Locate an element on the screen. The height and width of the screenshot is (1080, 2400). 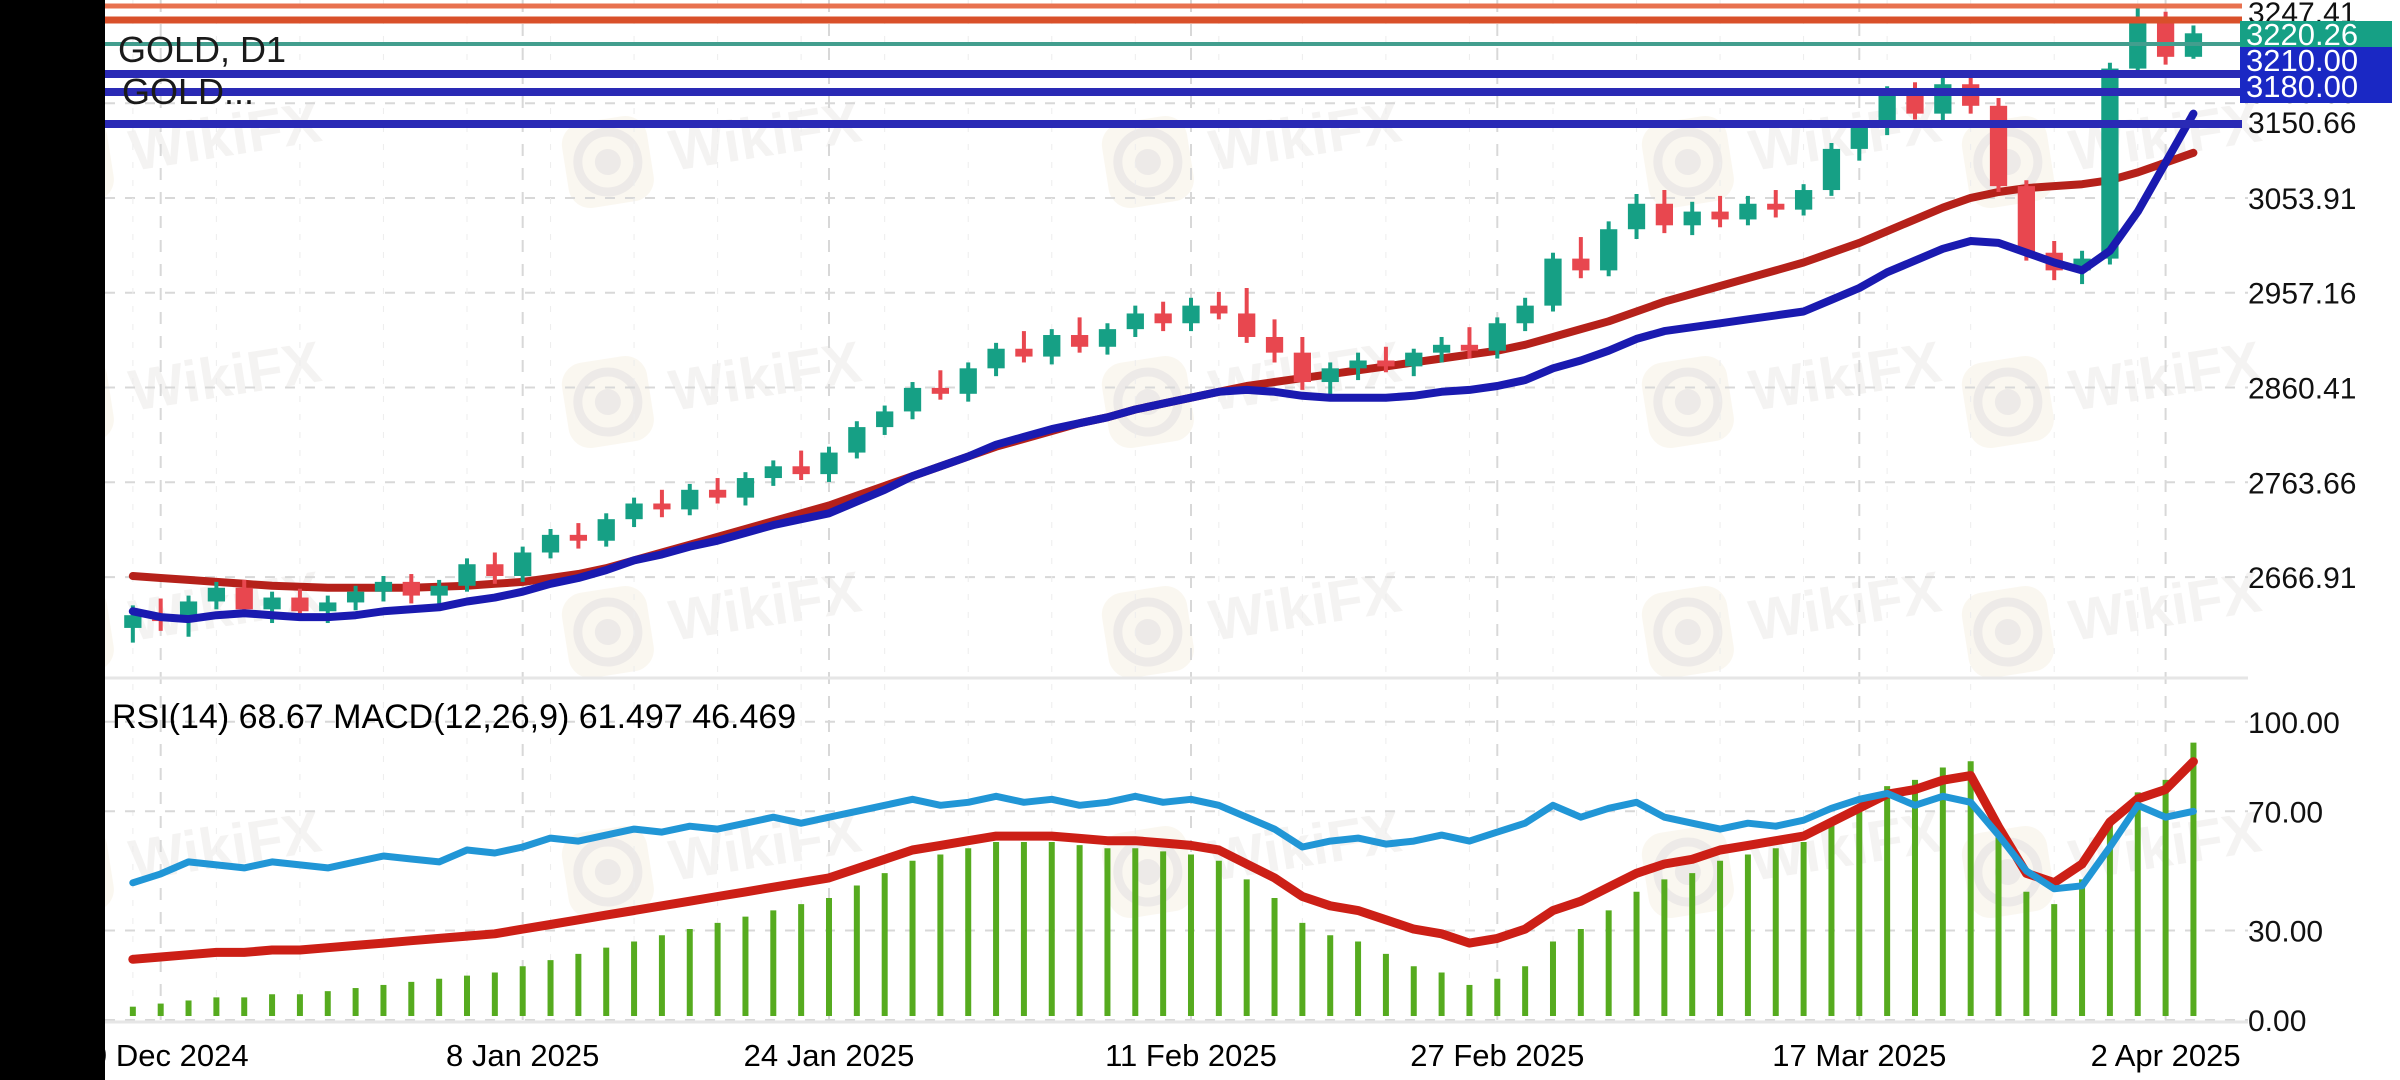
ask-tag: 3220.26 is located at coordinates (2316, 34).